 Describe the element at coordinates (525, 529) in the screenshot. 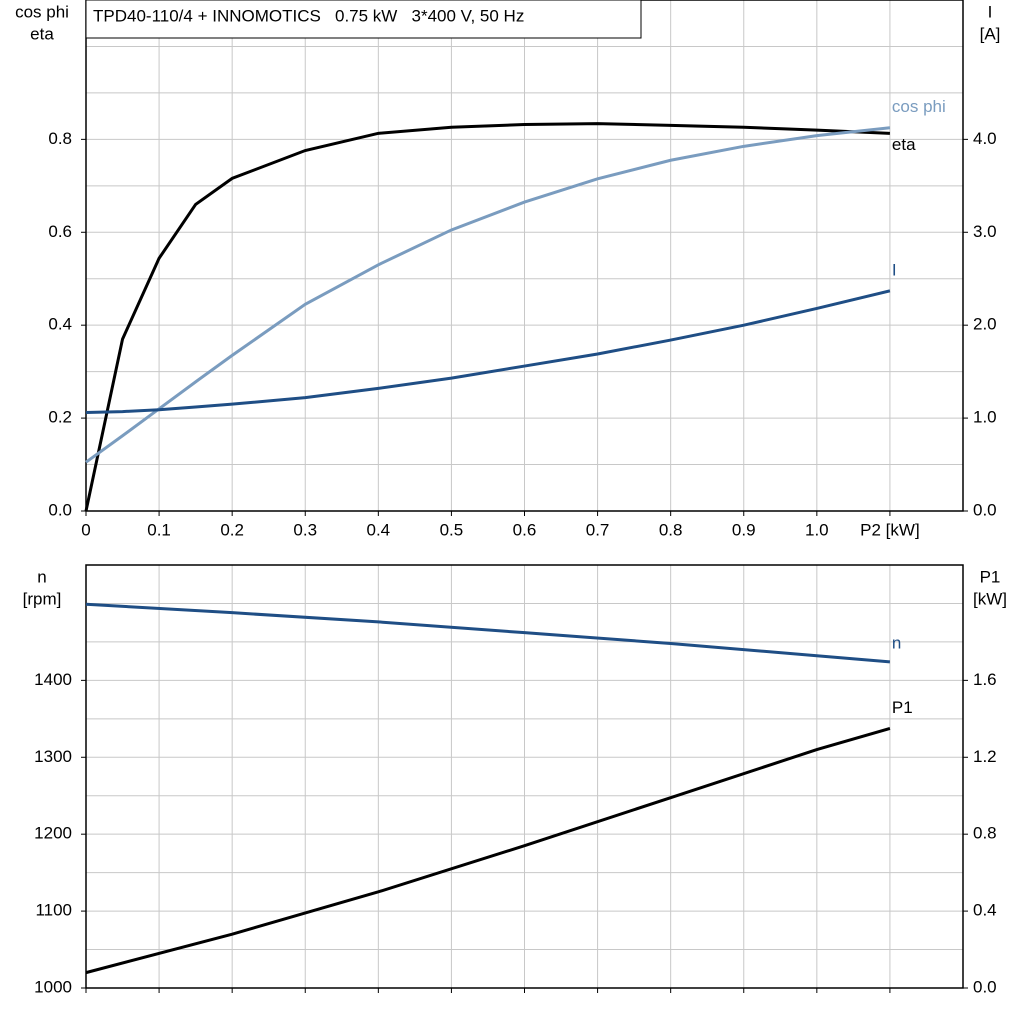

I see `x-tick-label: 0.6` at that location.